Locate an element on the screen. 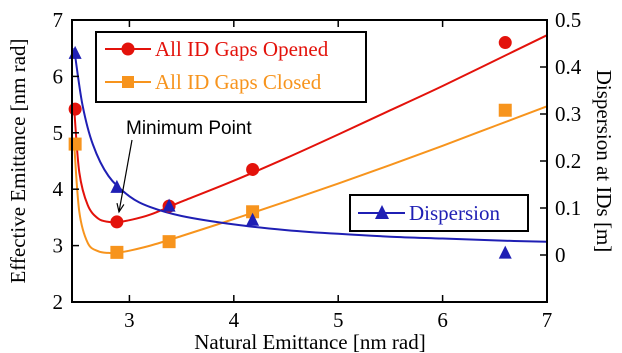 The width and height of the screenshot is (622, 353). y-right-tick-label: 0.4 is located at coordinates (568, 67).